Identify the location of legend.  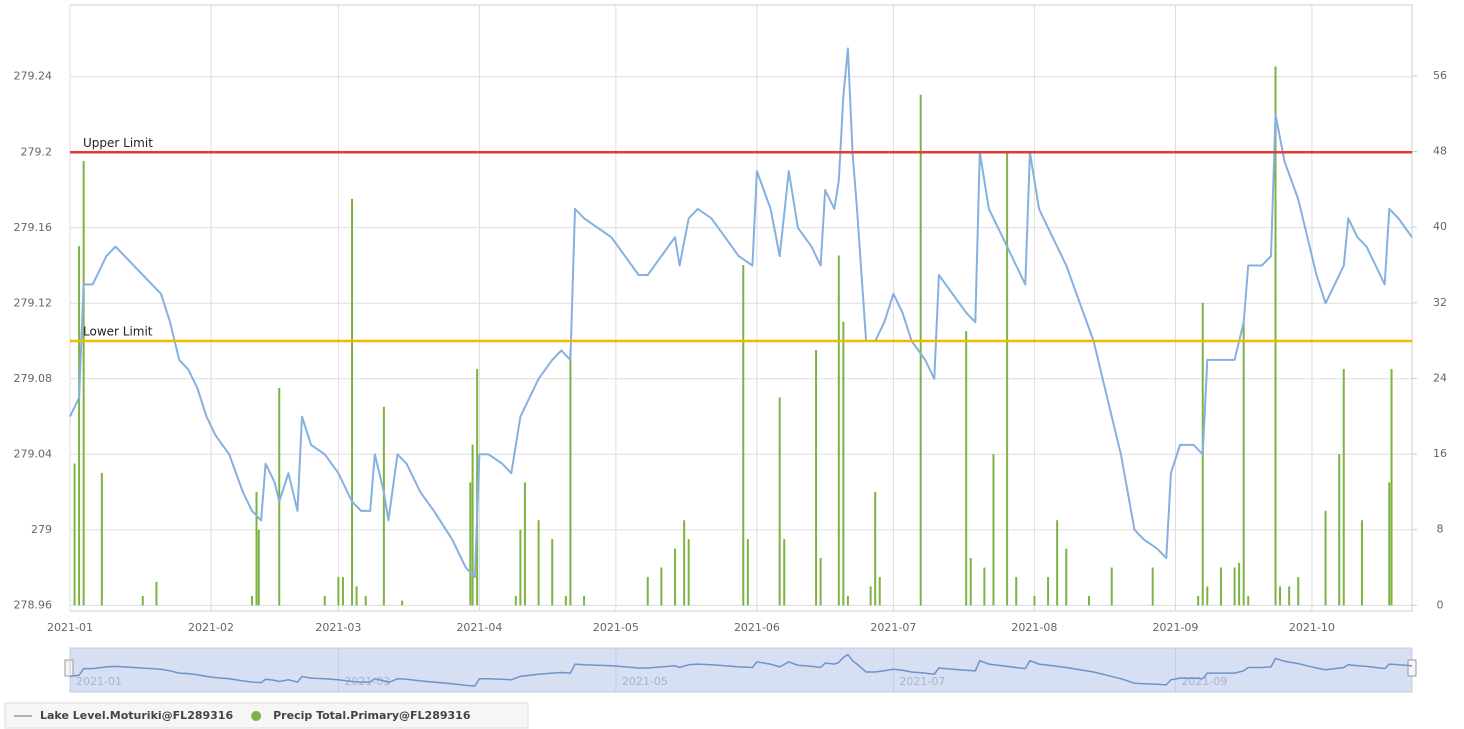
(266, 715).